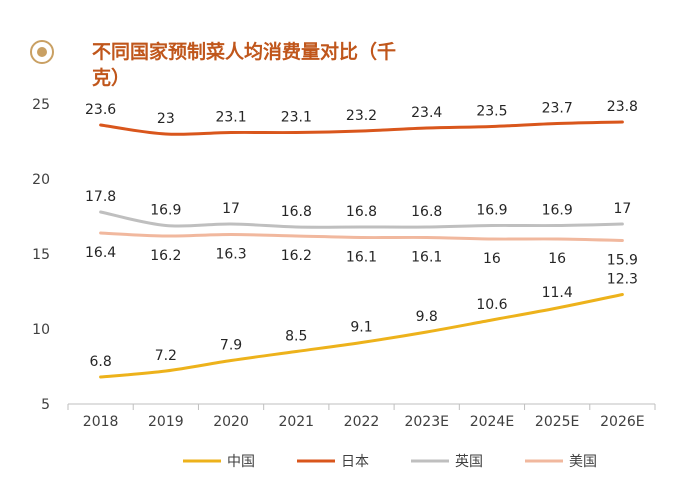 The image size is (700, 487). What do you see at coordinates (241, 462) in the screenshot?
I see `legend-label: 中国` at bounding box center [241, 462].